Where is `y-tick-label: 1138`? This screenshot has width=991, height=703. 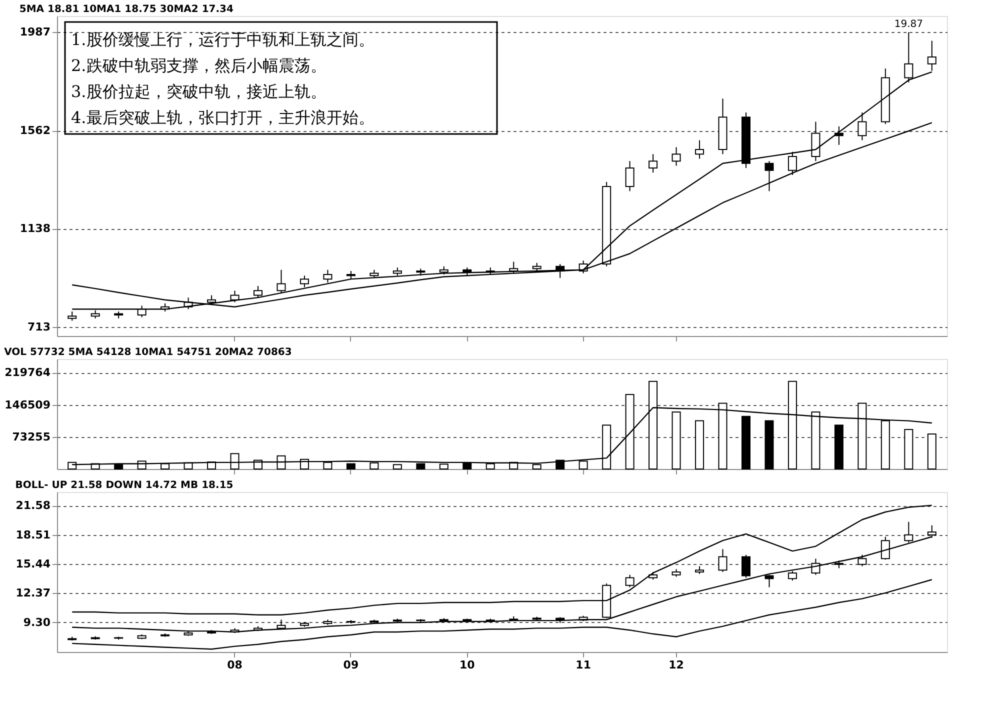 y-tick-label: 1138 is located at coordinates (35, 229).